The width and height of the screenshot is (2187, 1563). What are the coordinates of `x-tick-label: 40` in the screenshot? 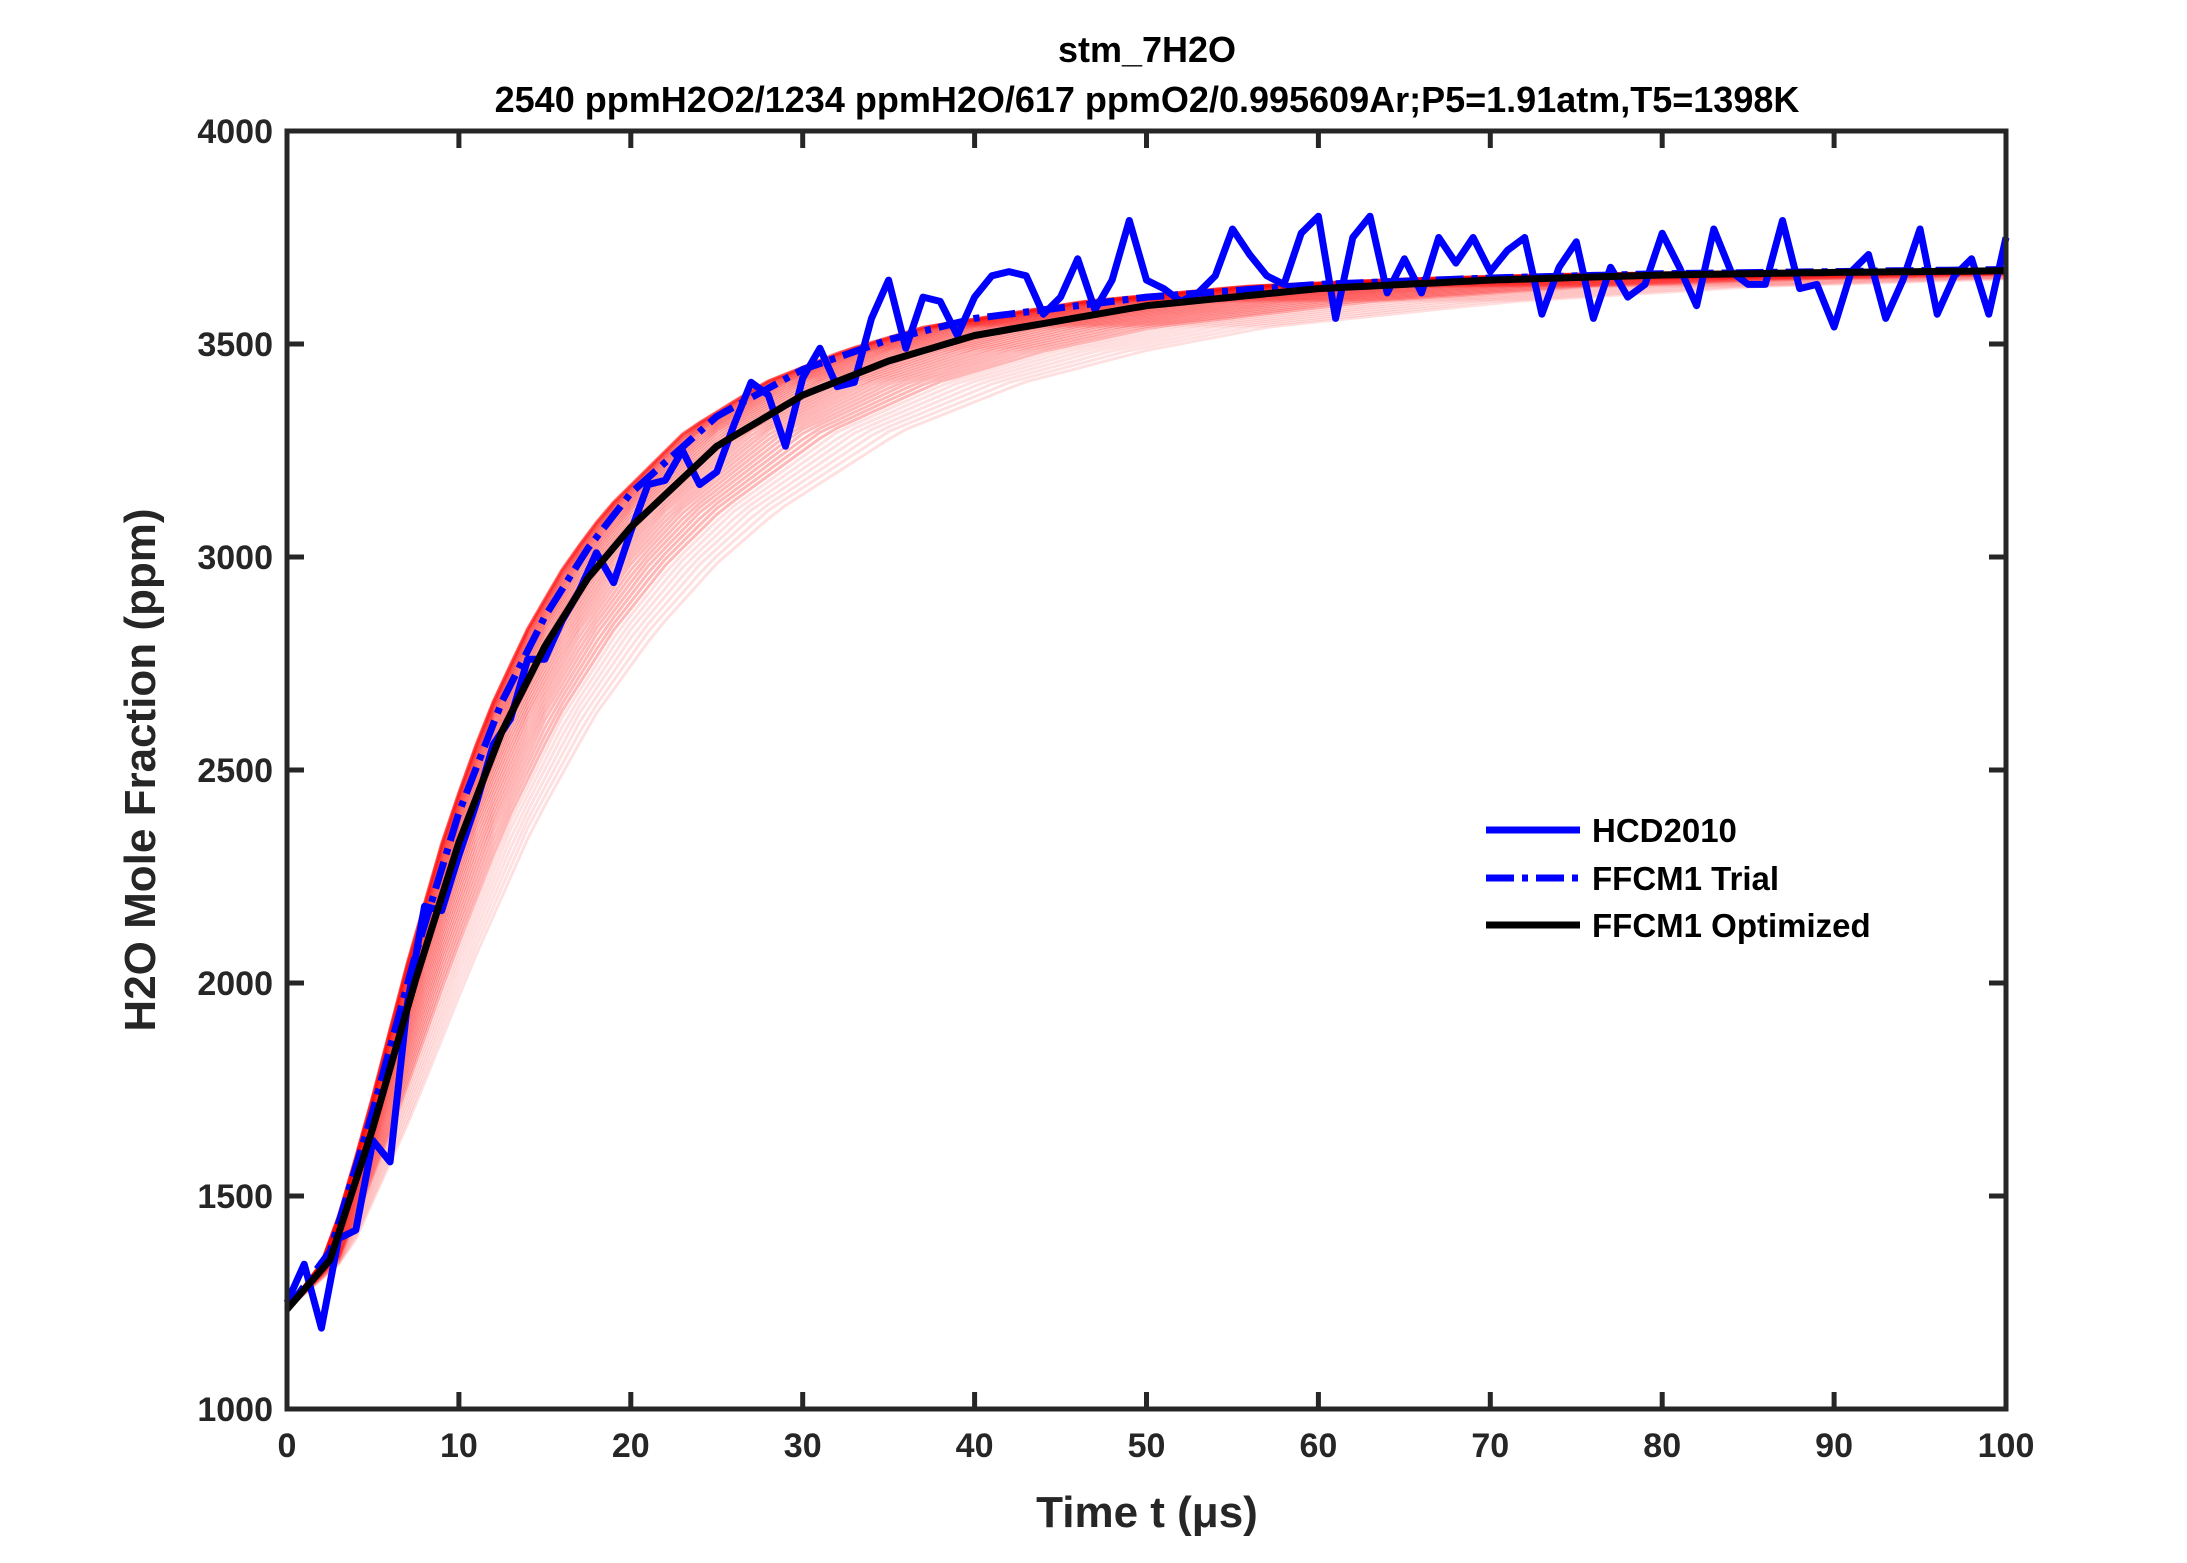 It's located at (975, 1446).